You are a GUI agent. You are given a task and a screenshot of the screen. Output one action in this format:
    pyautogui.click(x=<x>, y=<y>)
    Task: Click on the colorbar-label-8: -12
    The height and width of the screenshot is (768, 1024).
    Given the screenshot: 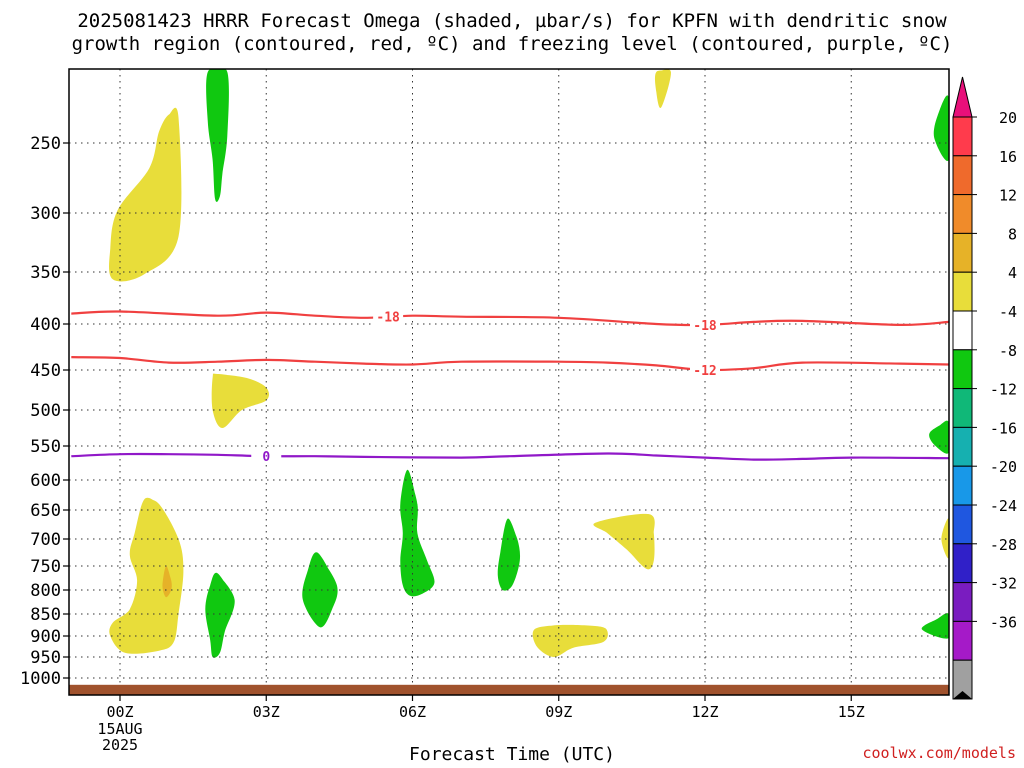 What is the action you would take?
    pyautogui.click(x=1003, y=390)
    